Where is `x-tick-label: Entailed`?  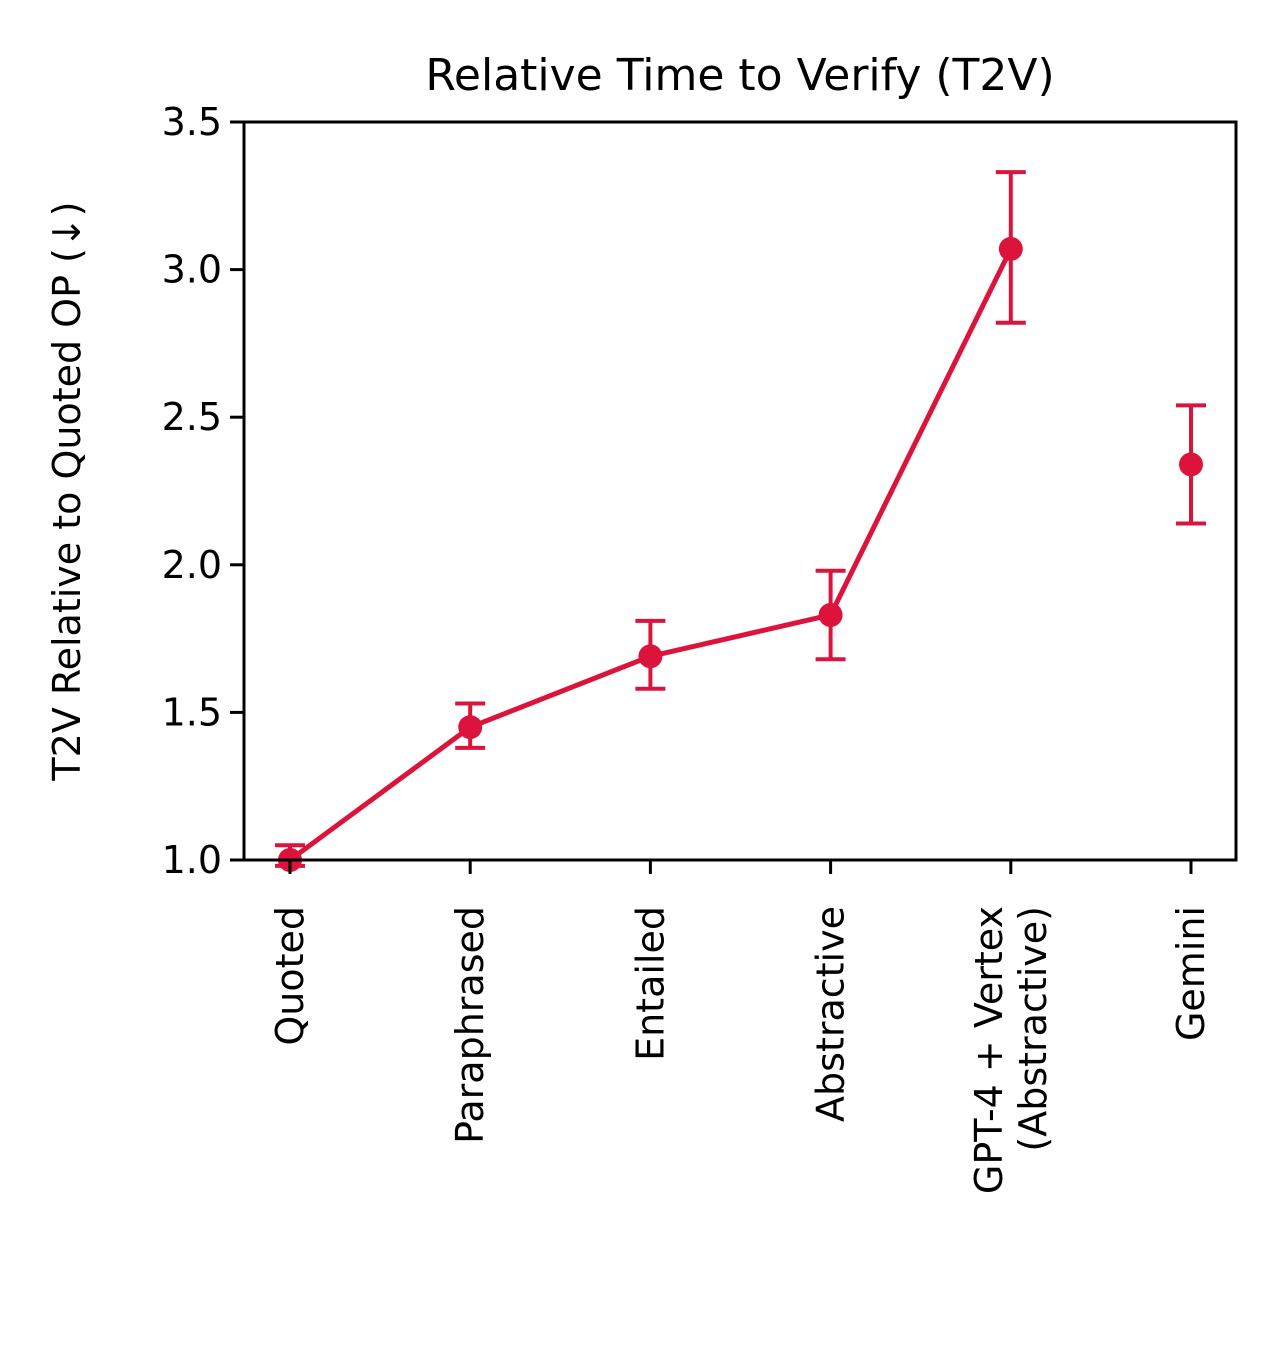 x-tick-label: Entailed is located at coordinates (650, 983).